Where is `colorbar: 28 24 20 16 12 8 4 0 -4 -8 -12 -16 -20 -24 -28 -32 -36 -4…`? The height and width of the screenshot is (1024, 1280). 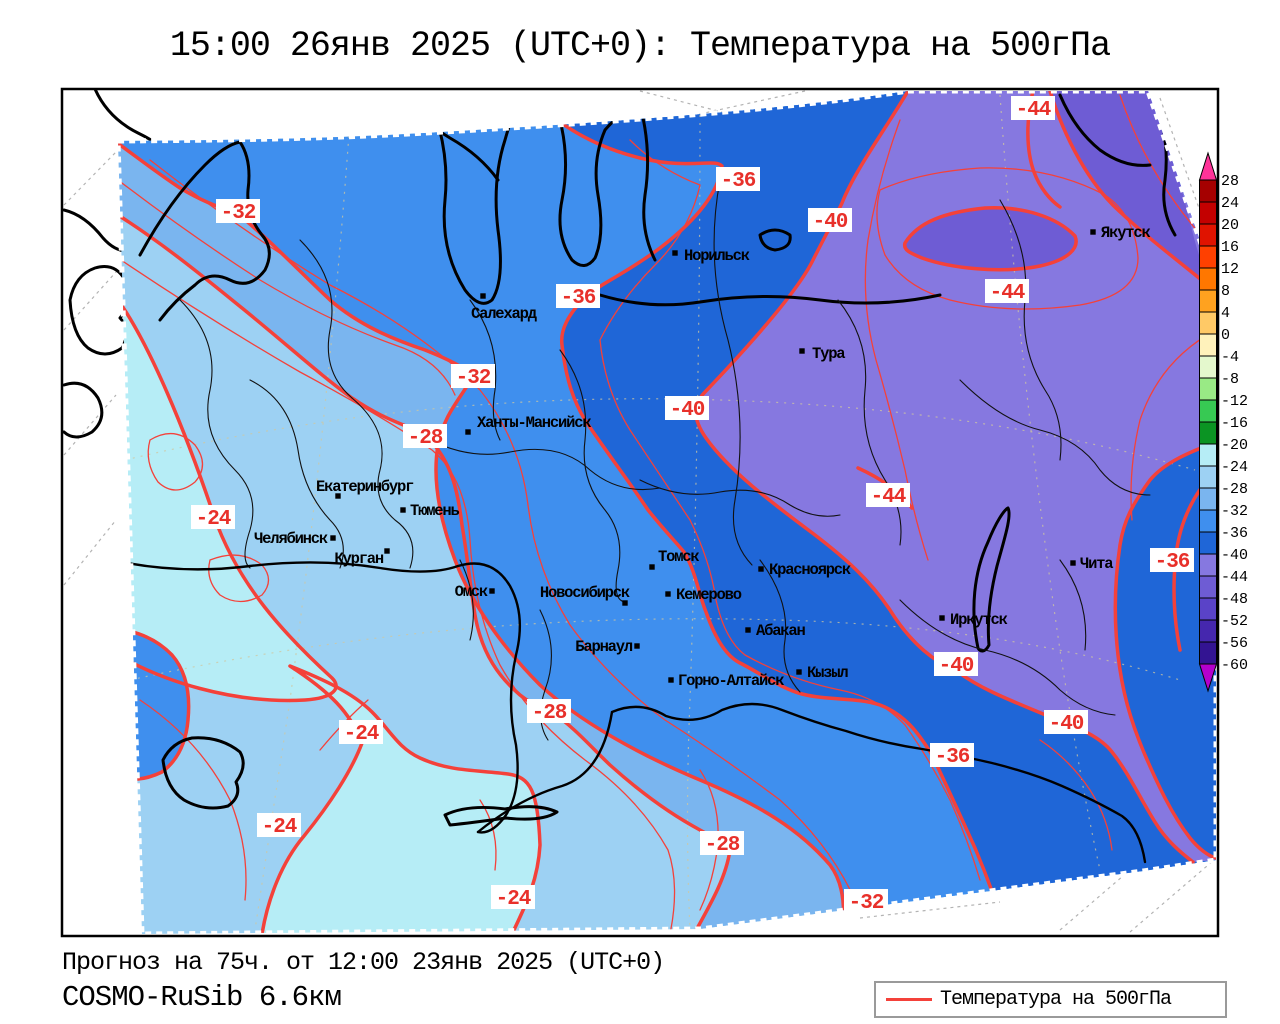 colorbar: 28 24 20 16 12 8 4 0 -4 -8 -12 -16 -20 -24 -28 -32 -36 -4… is located at coordinates (1223, 422).